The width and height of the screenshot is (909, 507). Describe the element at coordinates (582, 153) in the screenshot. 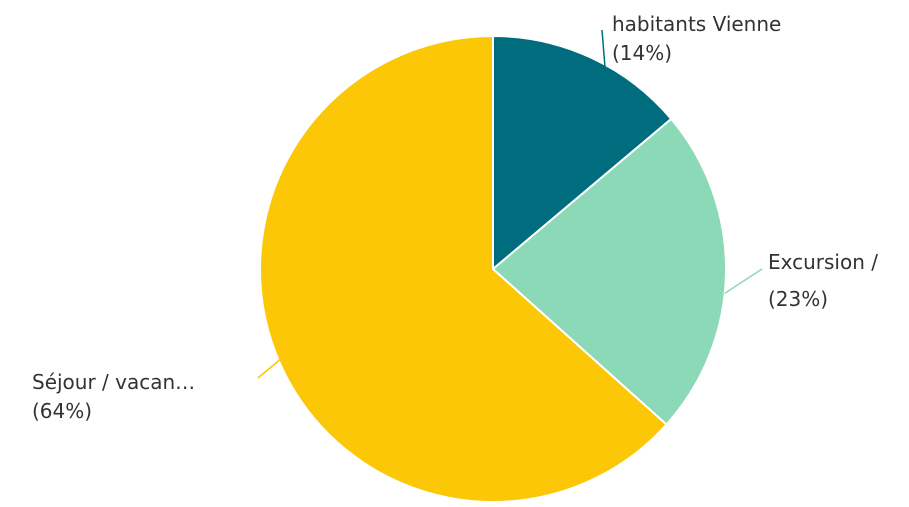

I see `pie-slice-habitants-vienne` at that location.